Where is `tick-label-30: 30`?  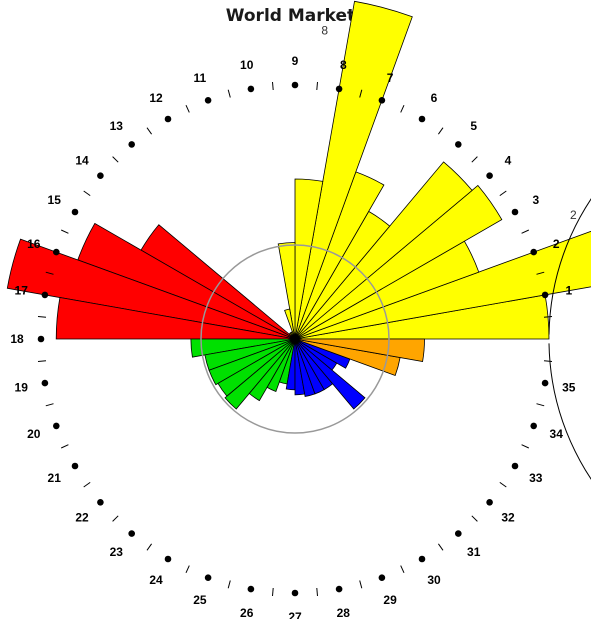
tick-label-30: 30 is located at coordinates (434, 580).